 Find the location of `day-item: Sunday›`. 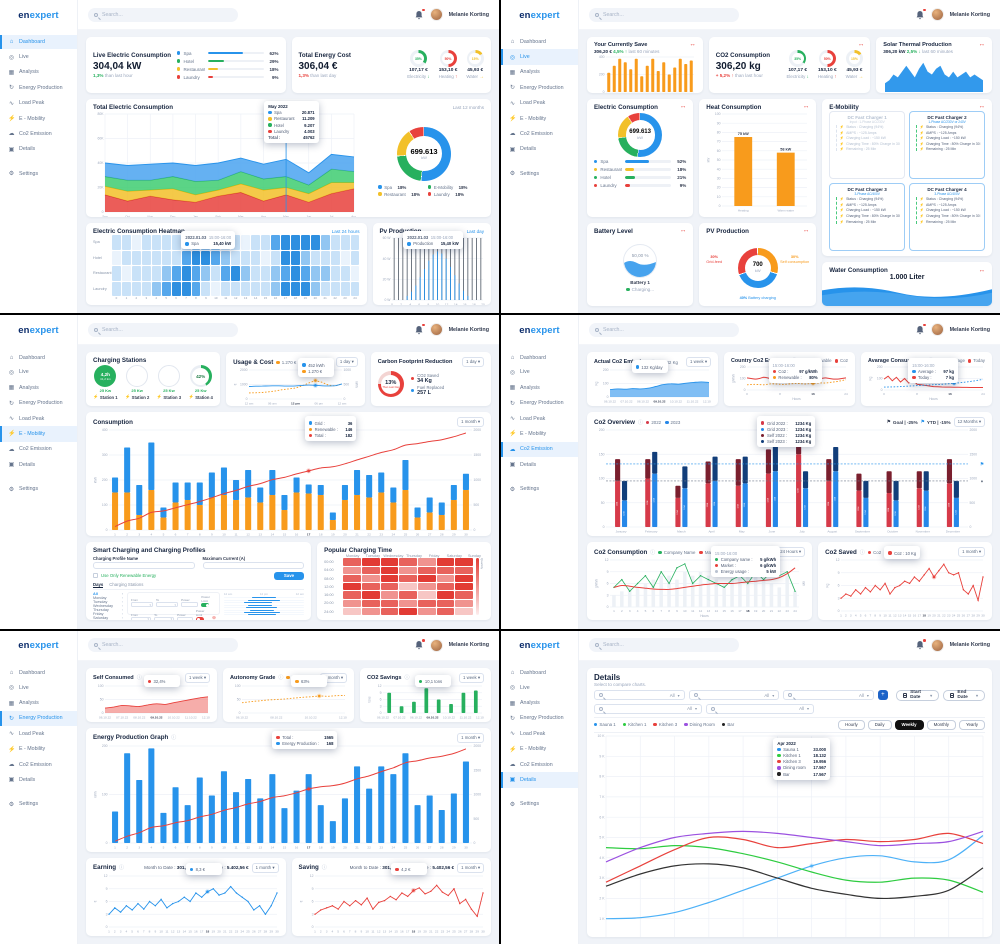

day-item: Sunday› is located at coordinates (108, 620).